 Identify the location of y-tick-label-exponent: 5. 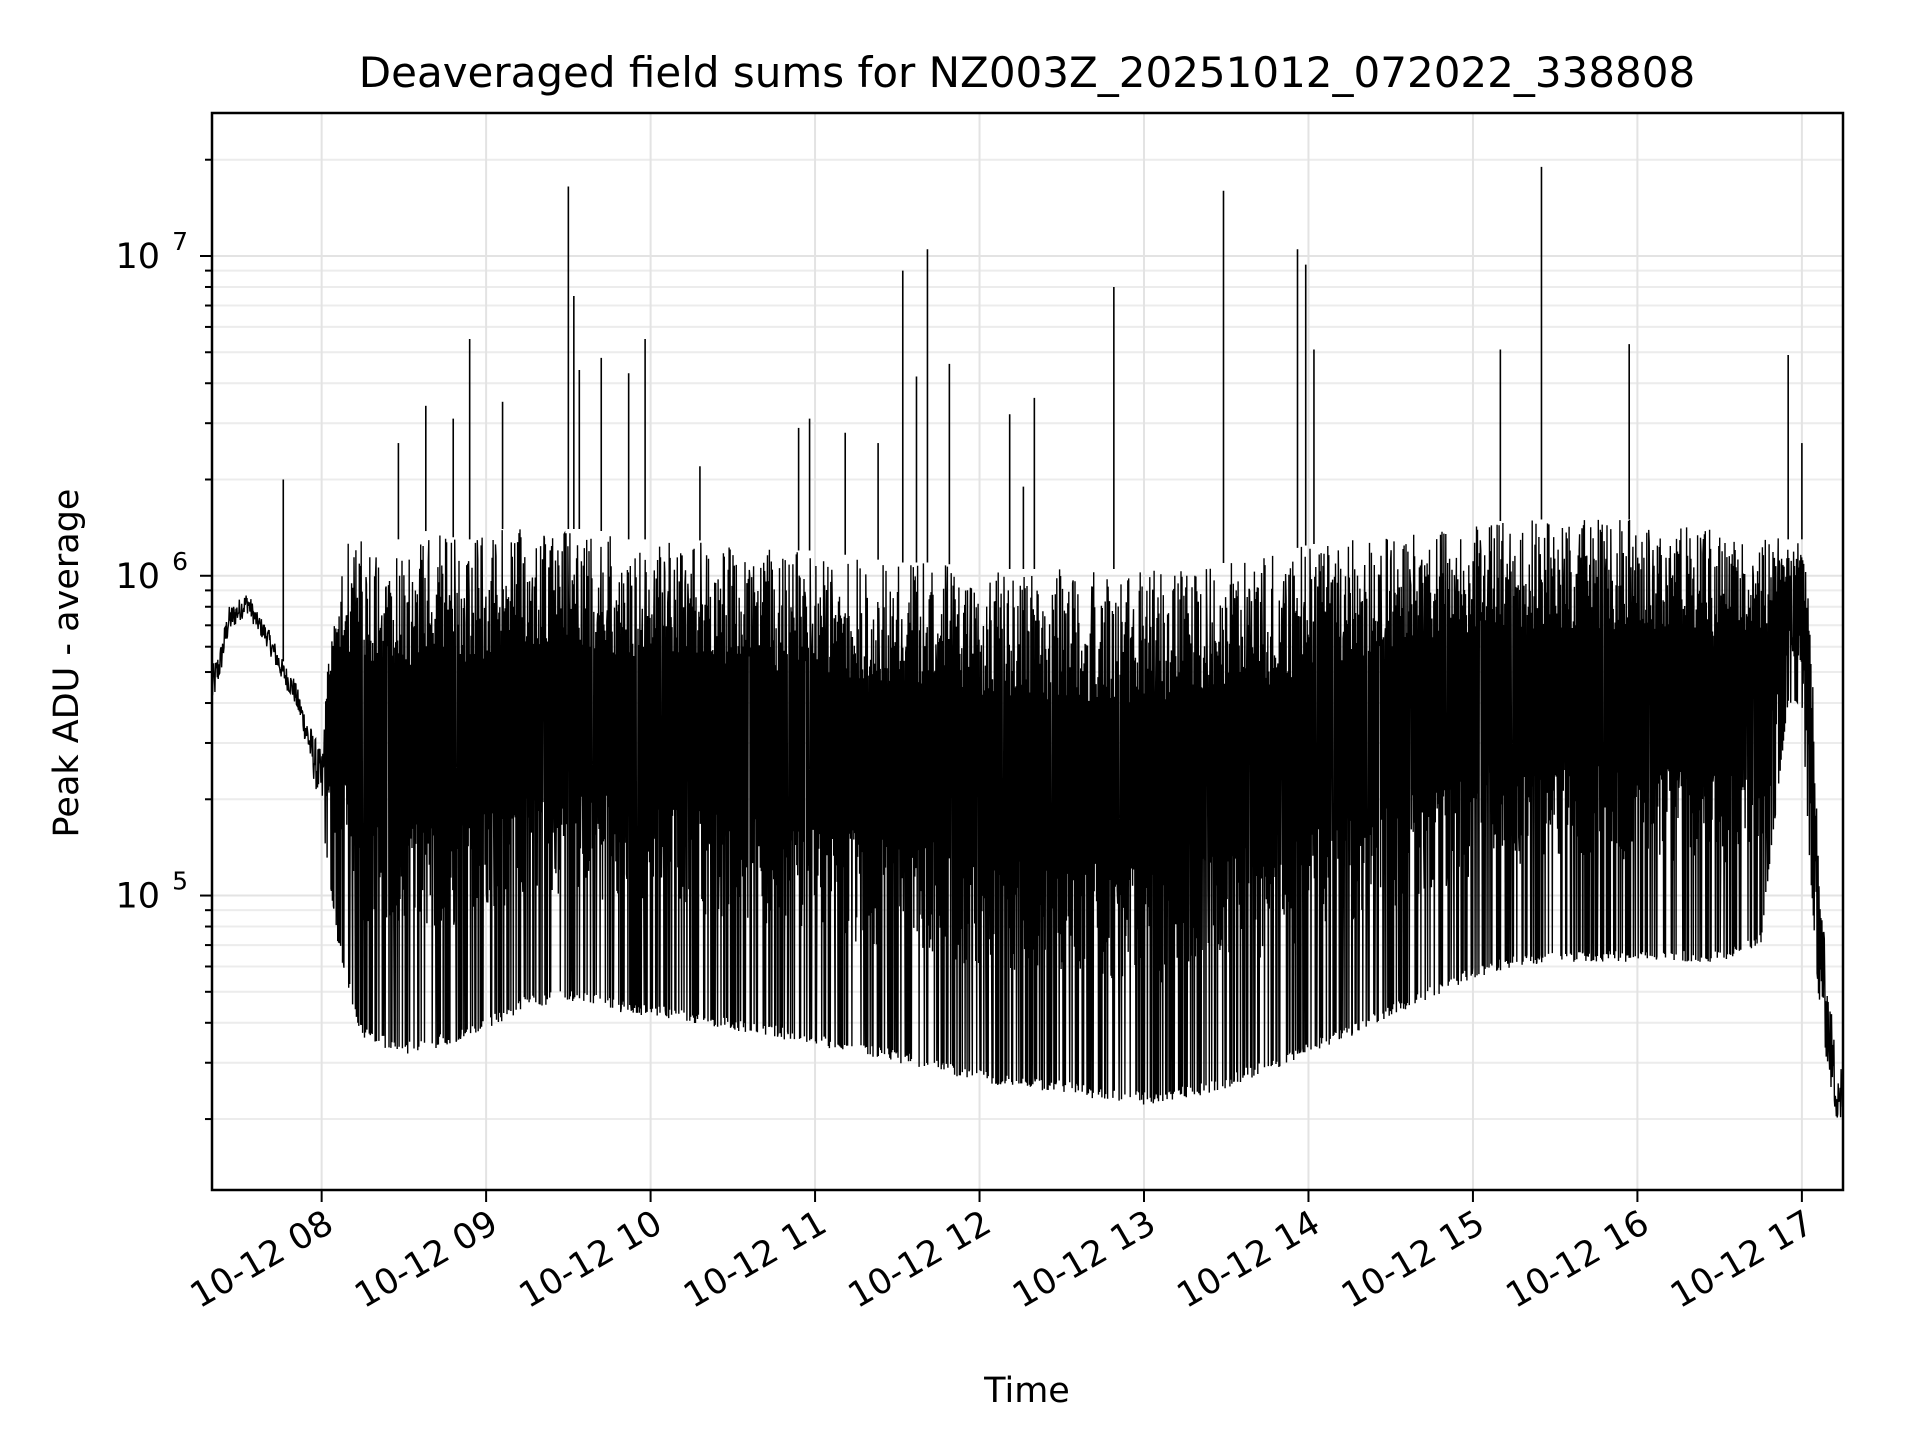
(180, 881).